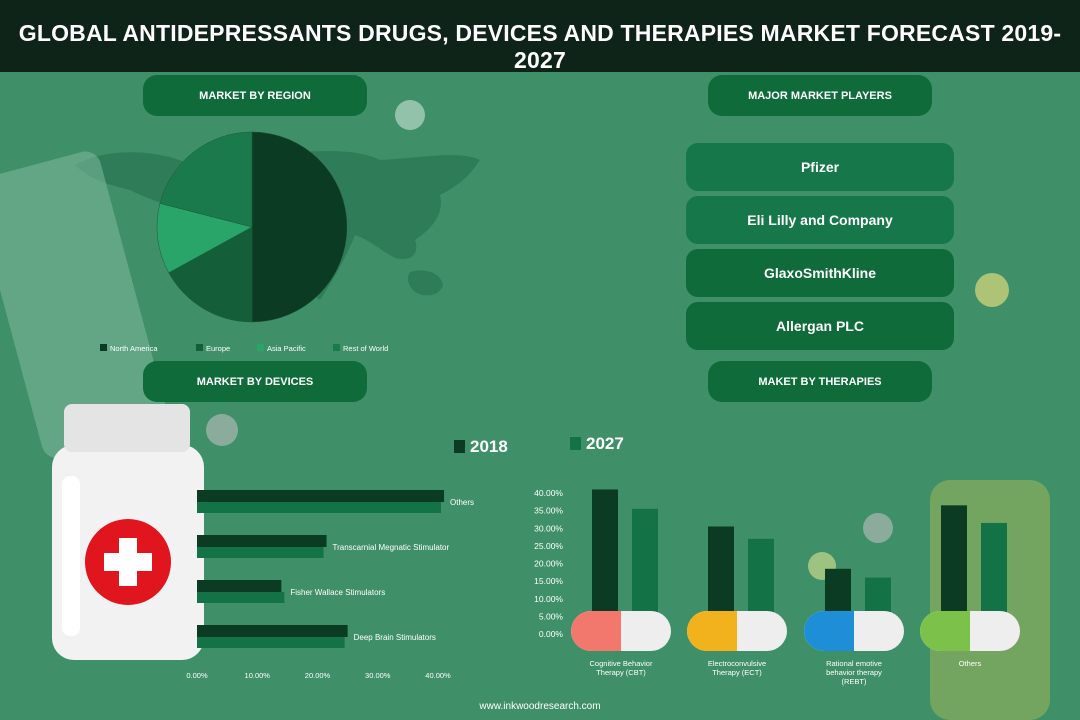 This screenshot has width=1080, height=720. What do you see at coordinates (489, 446) in the screenshot?
I see `year-legend-label: 2018` at bounding box center [489, 446].